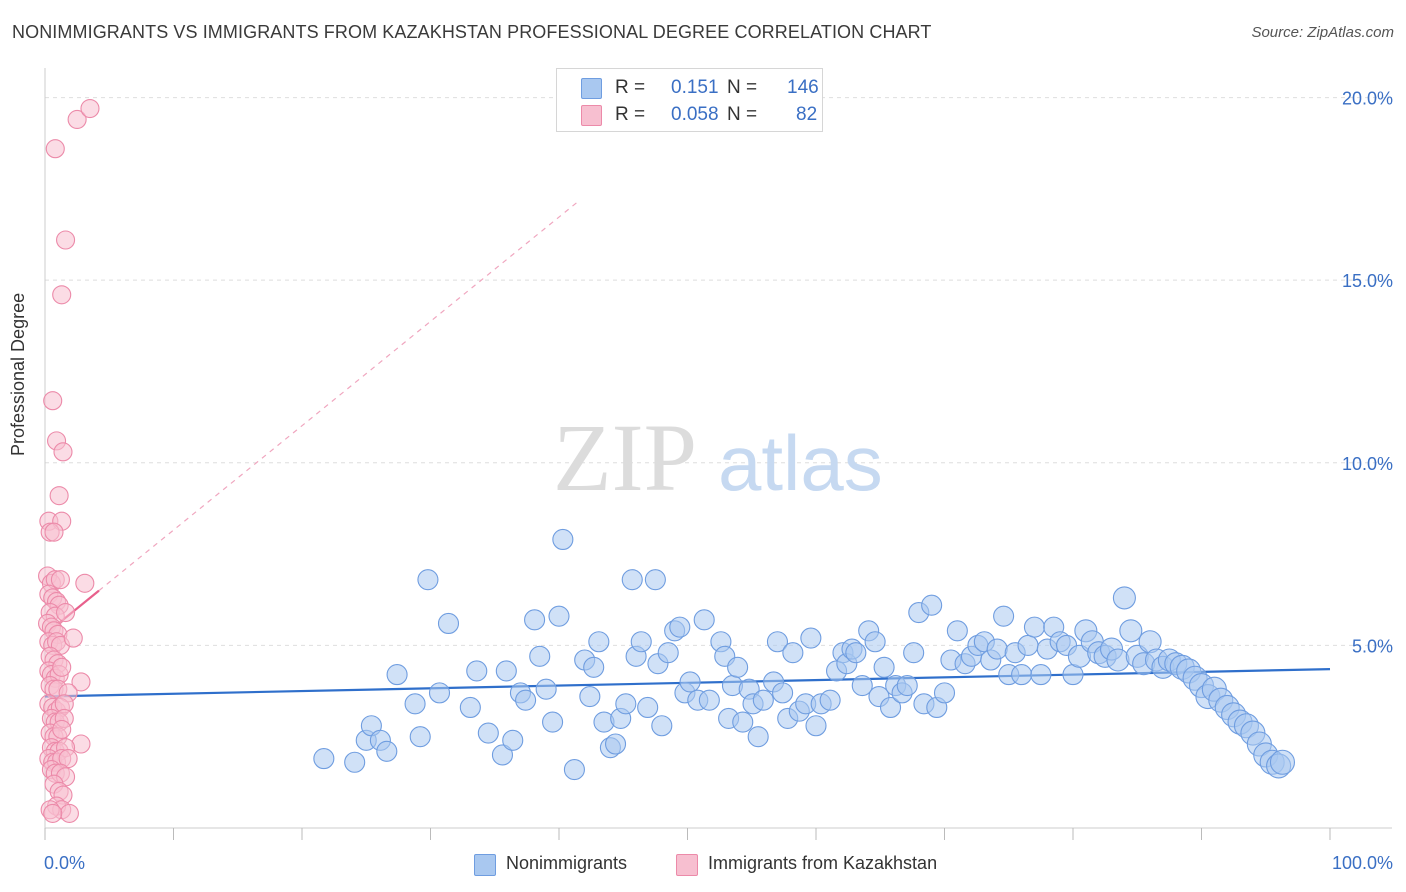  Describe the element at coordinates (1322, 32) in the screenshot. I see `source-text: Source: ZipAtlas.com` at that location.